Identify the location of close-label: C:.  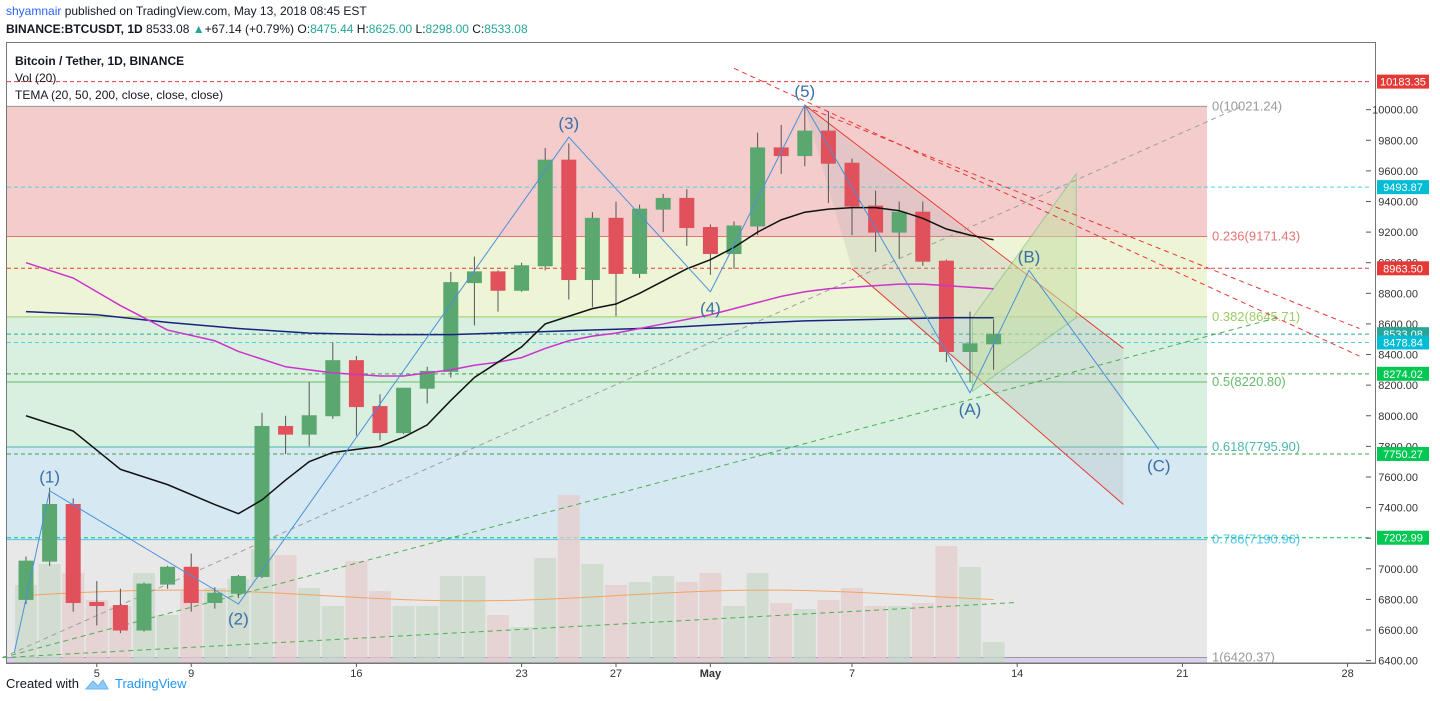
(478, 29).